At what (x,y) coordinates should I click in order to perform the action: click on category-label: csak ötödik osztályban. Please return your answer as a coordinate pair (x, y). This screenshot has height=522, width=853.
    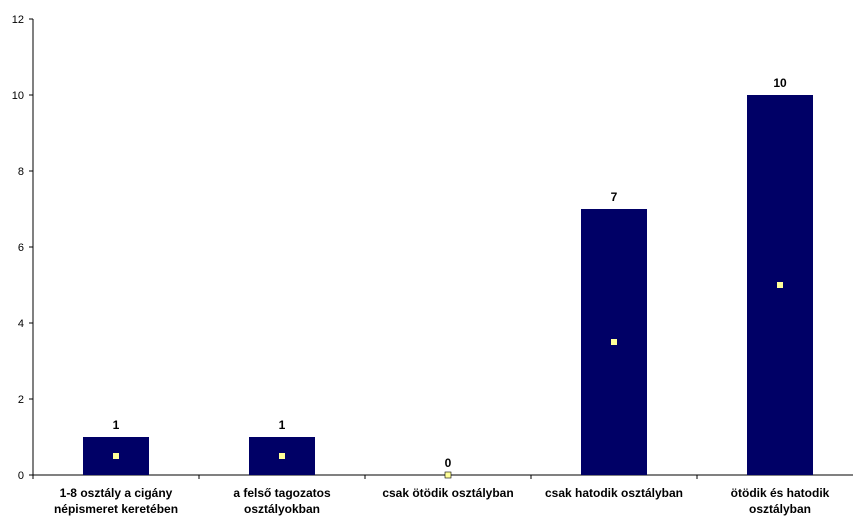
    Looking at the image, I should click on (447, 493).